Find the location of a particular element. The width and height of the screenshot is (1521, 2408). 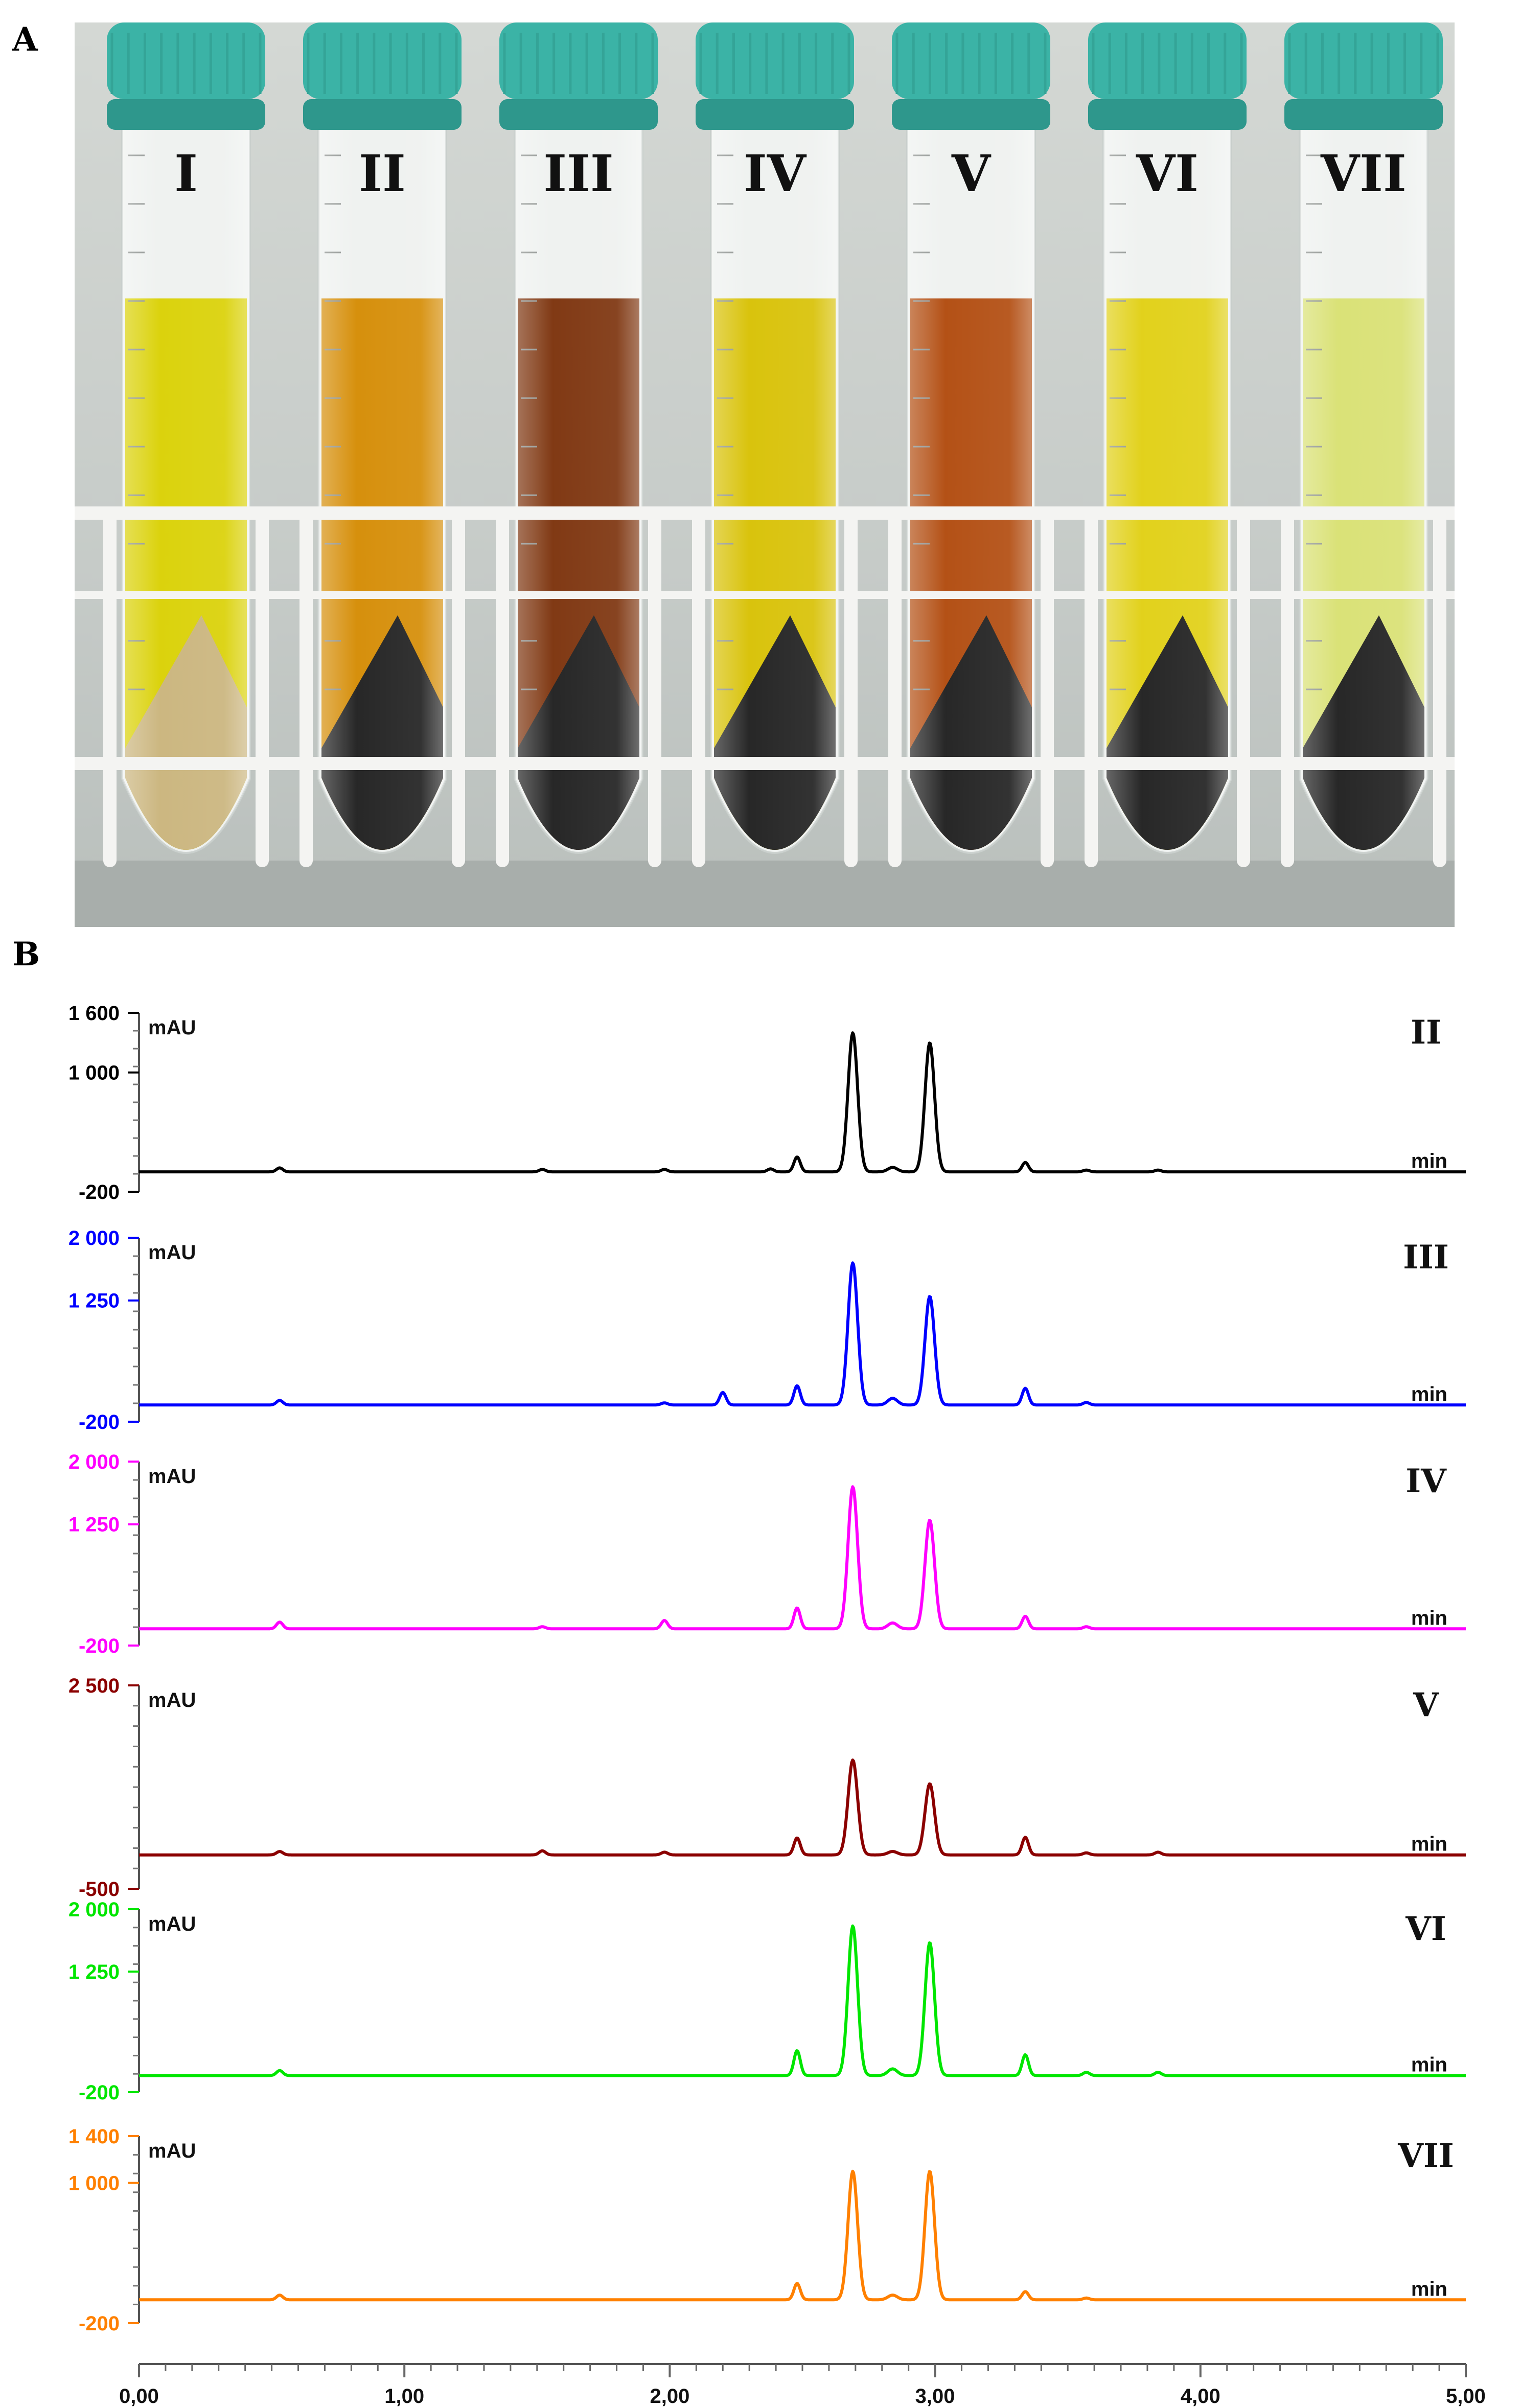

tube-label: V is located at coordinates (971, 174).